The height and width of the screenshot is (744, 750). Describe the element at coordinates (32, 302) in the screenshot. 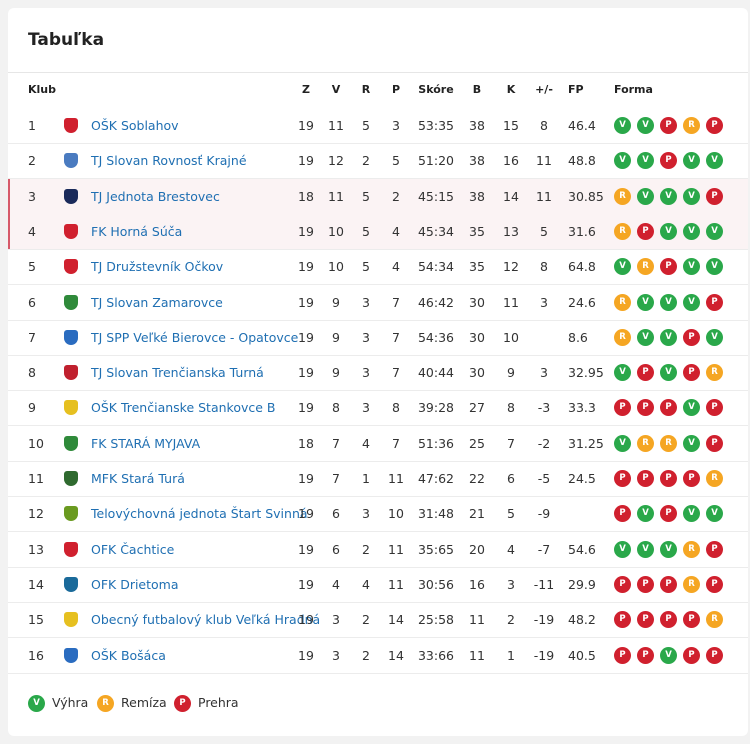

I see `rank: 6` at that location.